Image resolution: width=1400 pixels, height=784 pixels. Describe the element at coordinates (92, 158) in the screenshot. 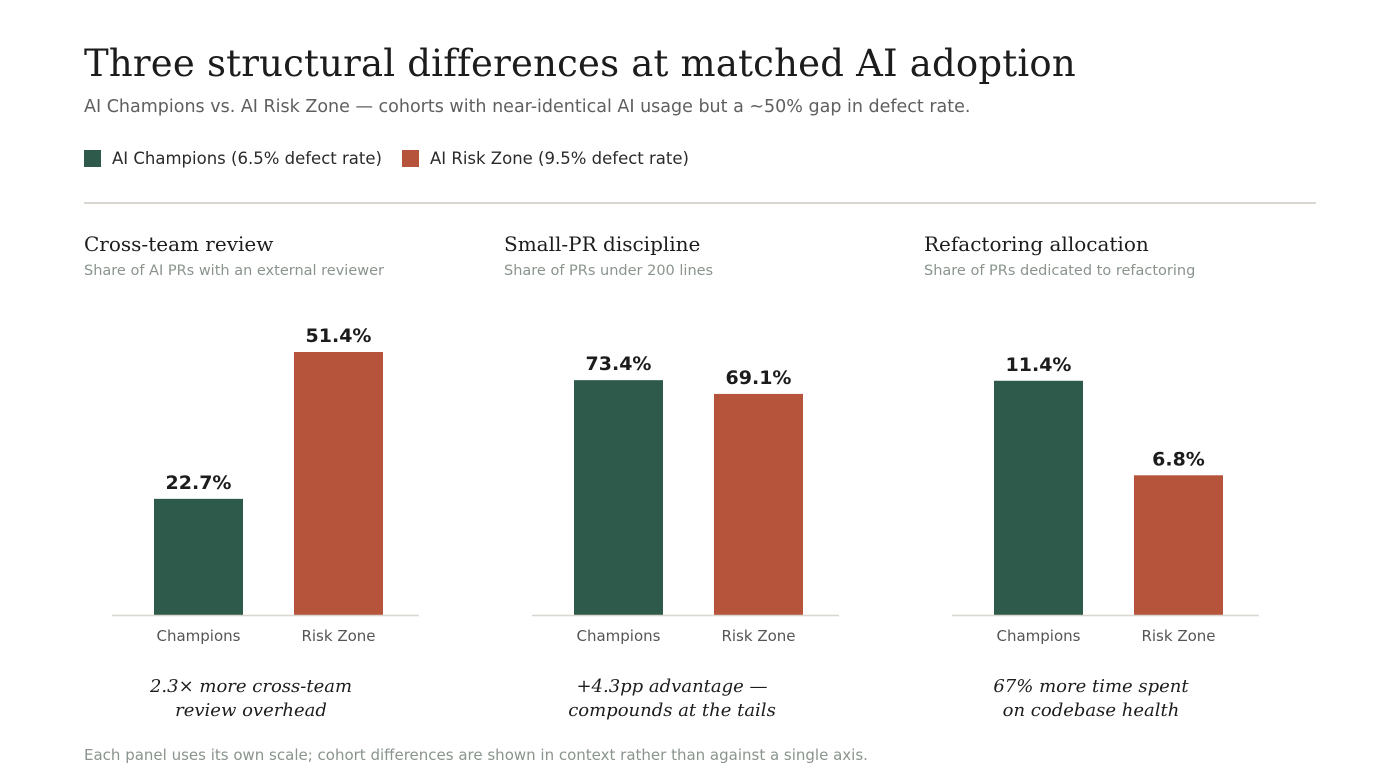

I see `legend-swatch-champions` at that location.